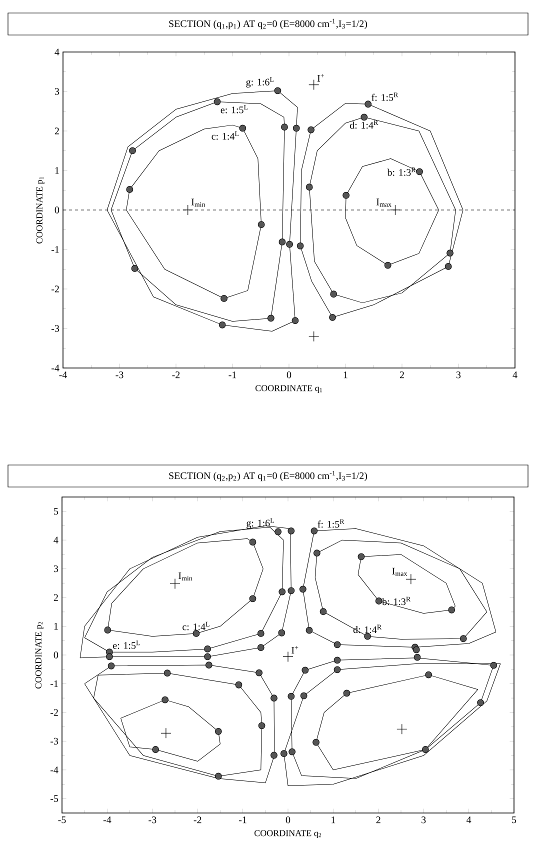 The width and height of the screenshot is (536, 861). I want to click on x-tick-label: 5, so click(514, 820).